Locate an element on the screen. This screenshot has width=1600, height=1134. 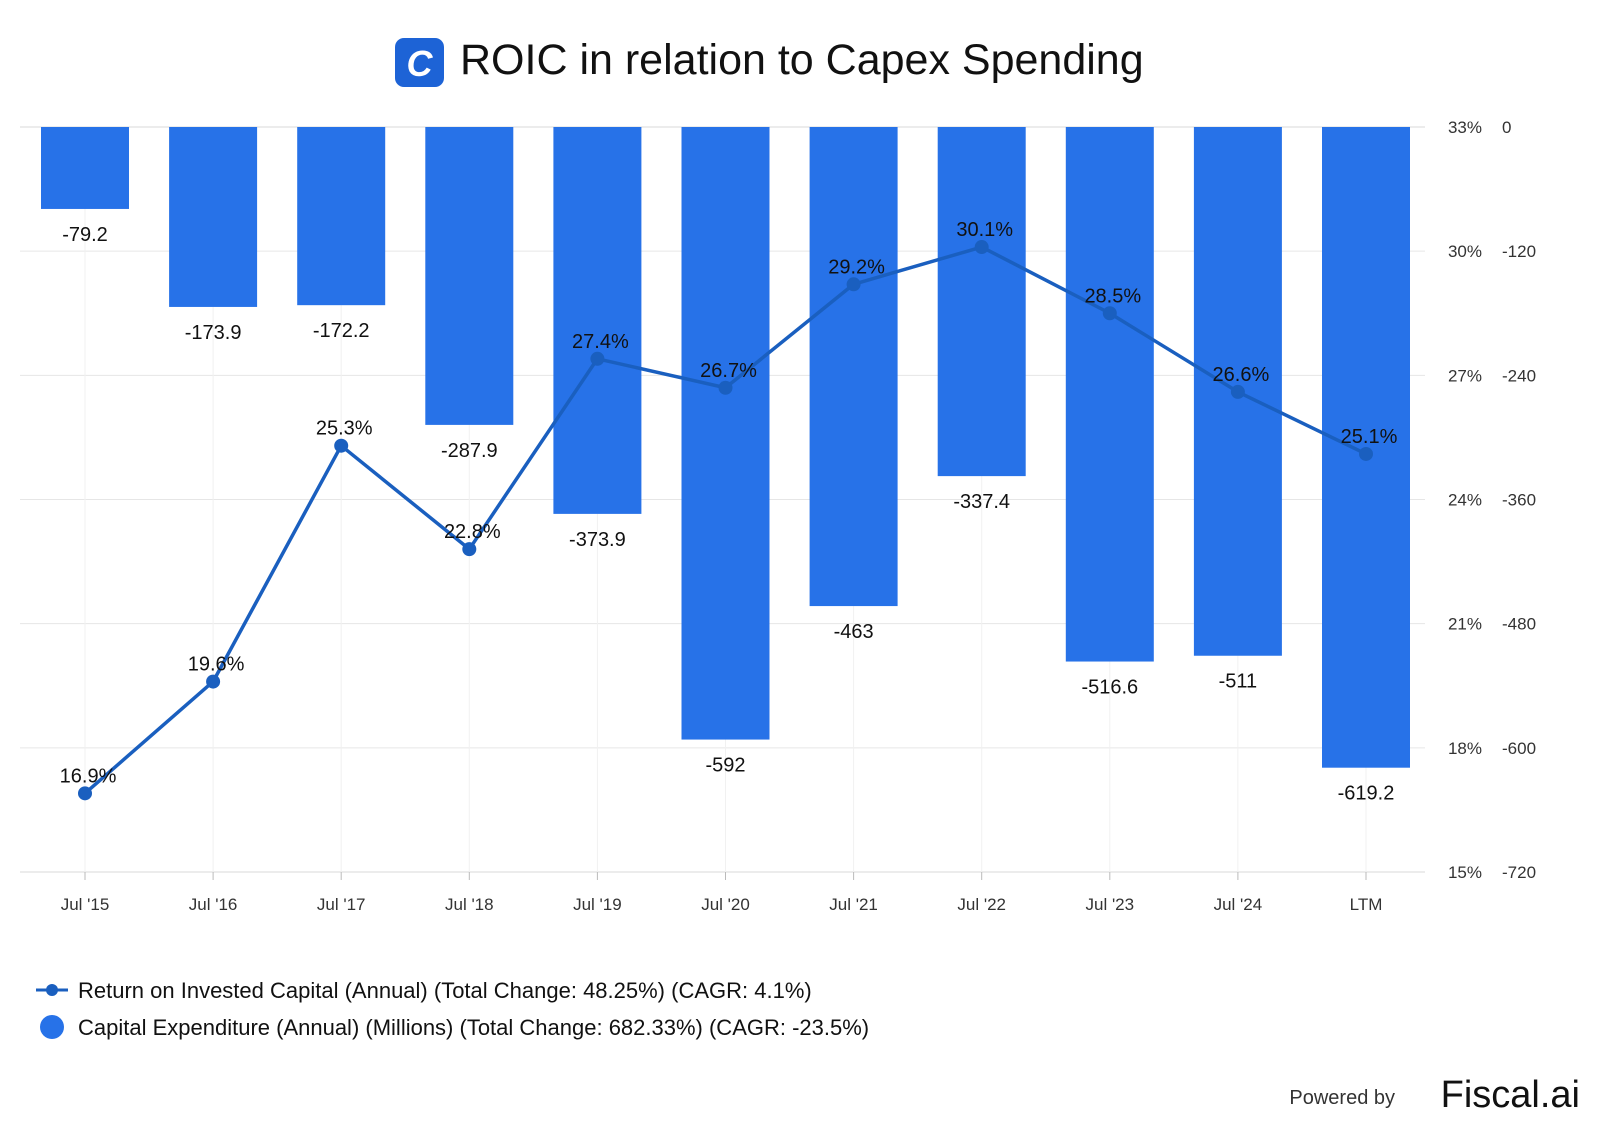
roic-point-label: 22.8% is located at coordinates (472, 532).